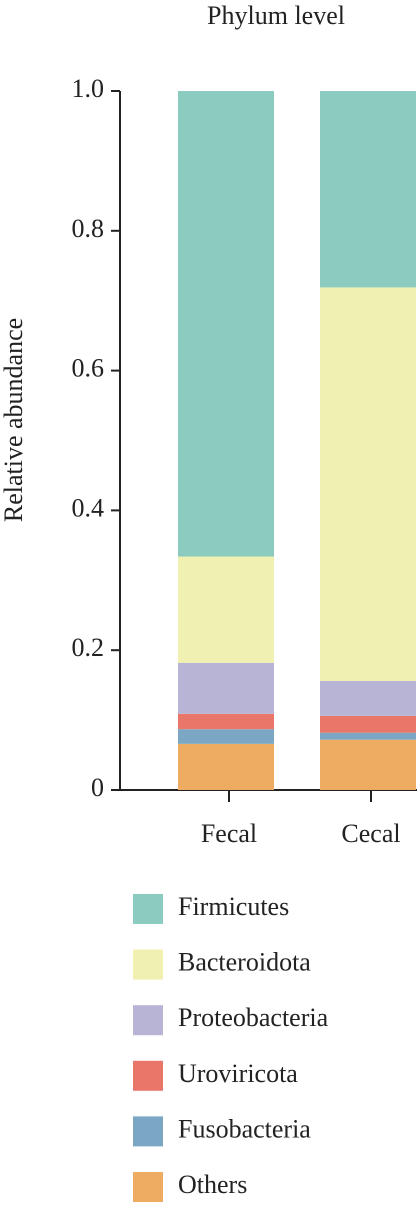  I want to click on y-tick-label: 0.6, so click(88, 368).